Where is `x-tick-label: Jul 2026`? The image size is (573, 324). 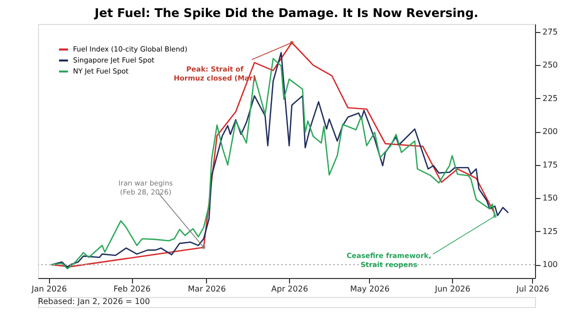
x-tick-label: Jul 2026 is located at coordinates (533, 289).